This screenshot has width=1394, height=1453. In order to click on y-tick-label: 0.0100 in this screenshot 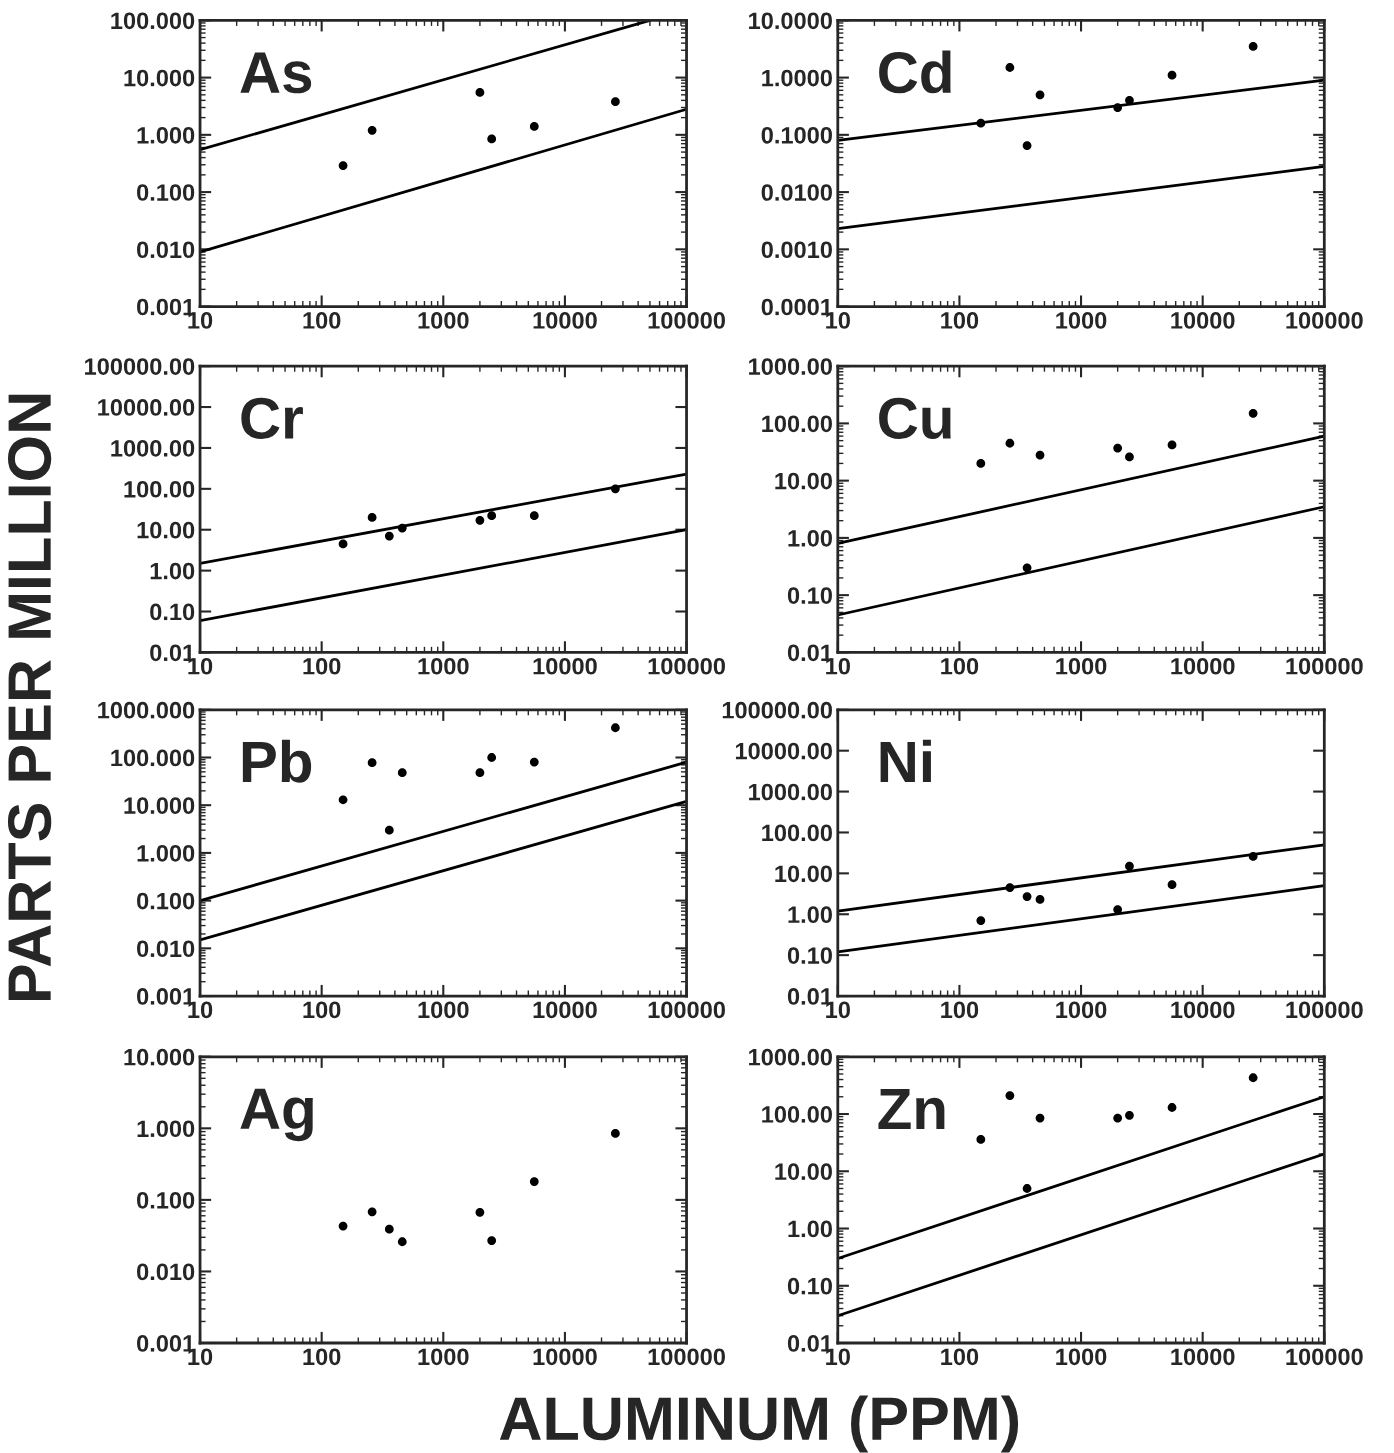, I will do `click(796, 192)`.